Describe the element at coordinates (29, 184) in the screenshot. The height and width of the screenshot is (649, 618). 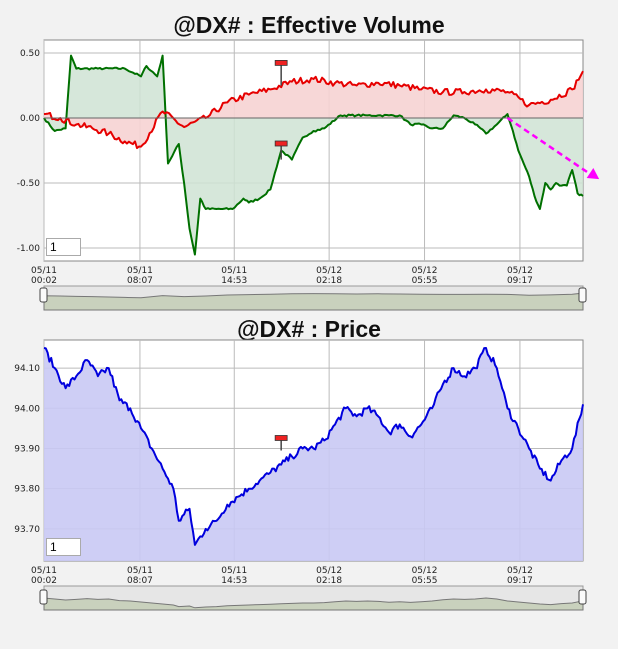
I see `y-tick-label: -0.50` at that location.